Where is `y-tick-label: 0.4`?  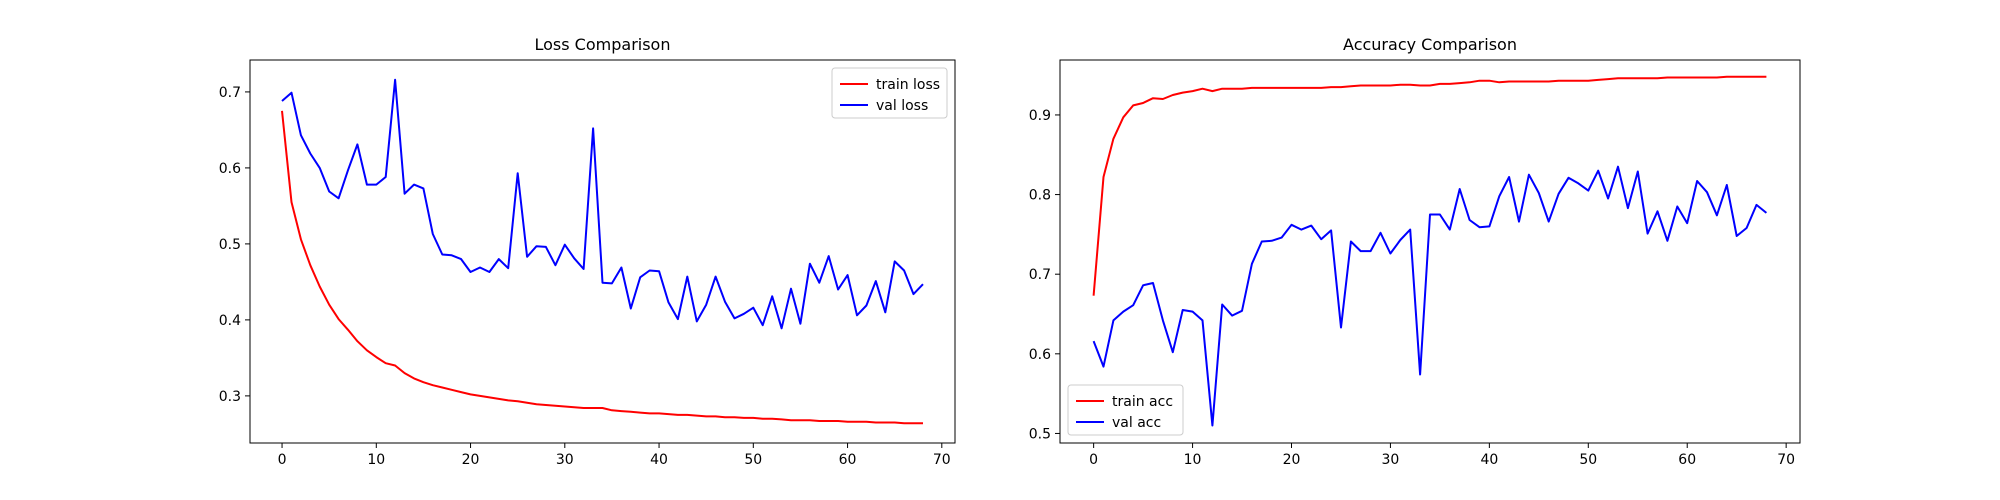 y-tick-label: 0.4 is located at coordinates (230, 321).